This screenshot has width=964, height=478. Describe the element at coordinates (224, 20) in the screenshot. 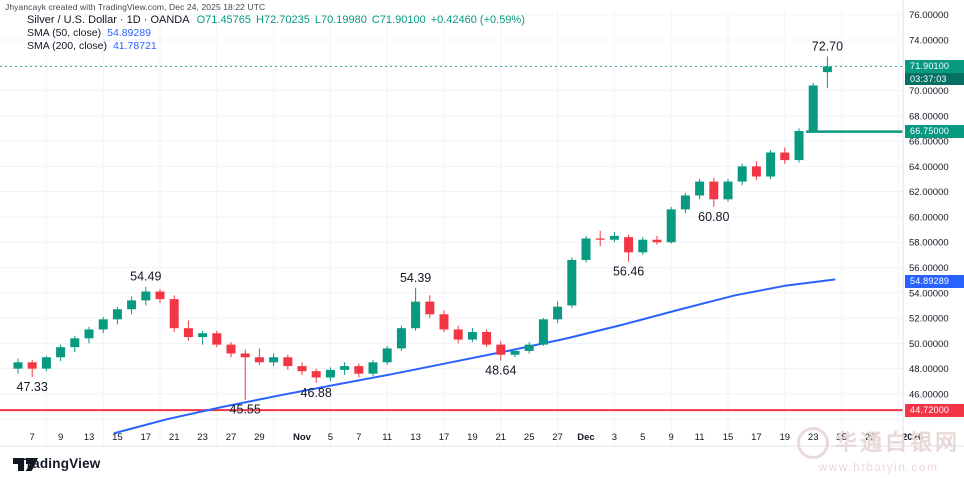

I see `open-value: O71.45765` at that location.